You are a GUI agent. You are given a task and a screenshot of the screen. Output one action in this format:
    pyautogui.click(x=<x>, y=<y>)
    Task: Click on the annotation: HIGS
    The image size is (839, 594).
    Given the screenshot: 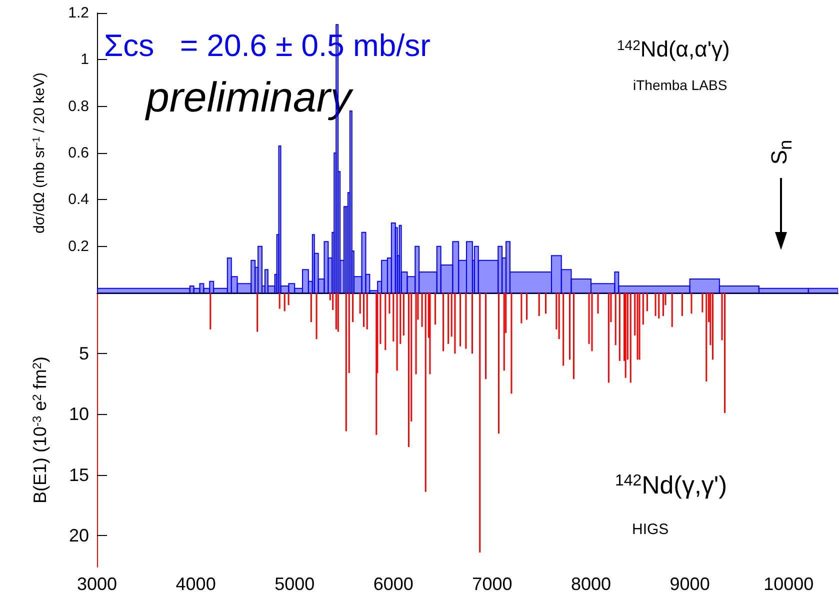 What is the action you would take?
    pyautogui.click(x=650, y=529)
    